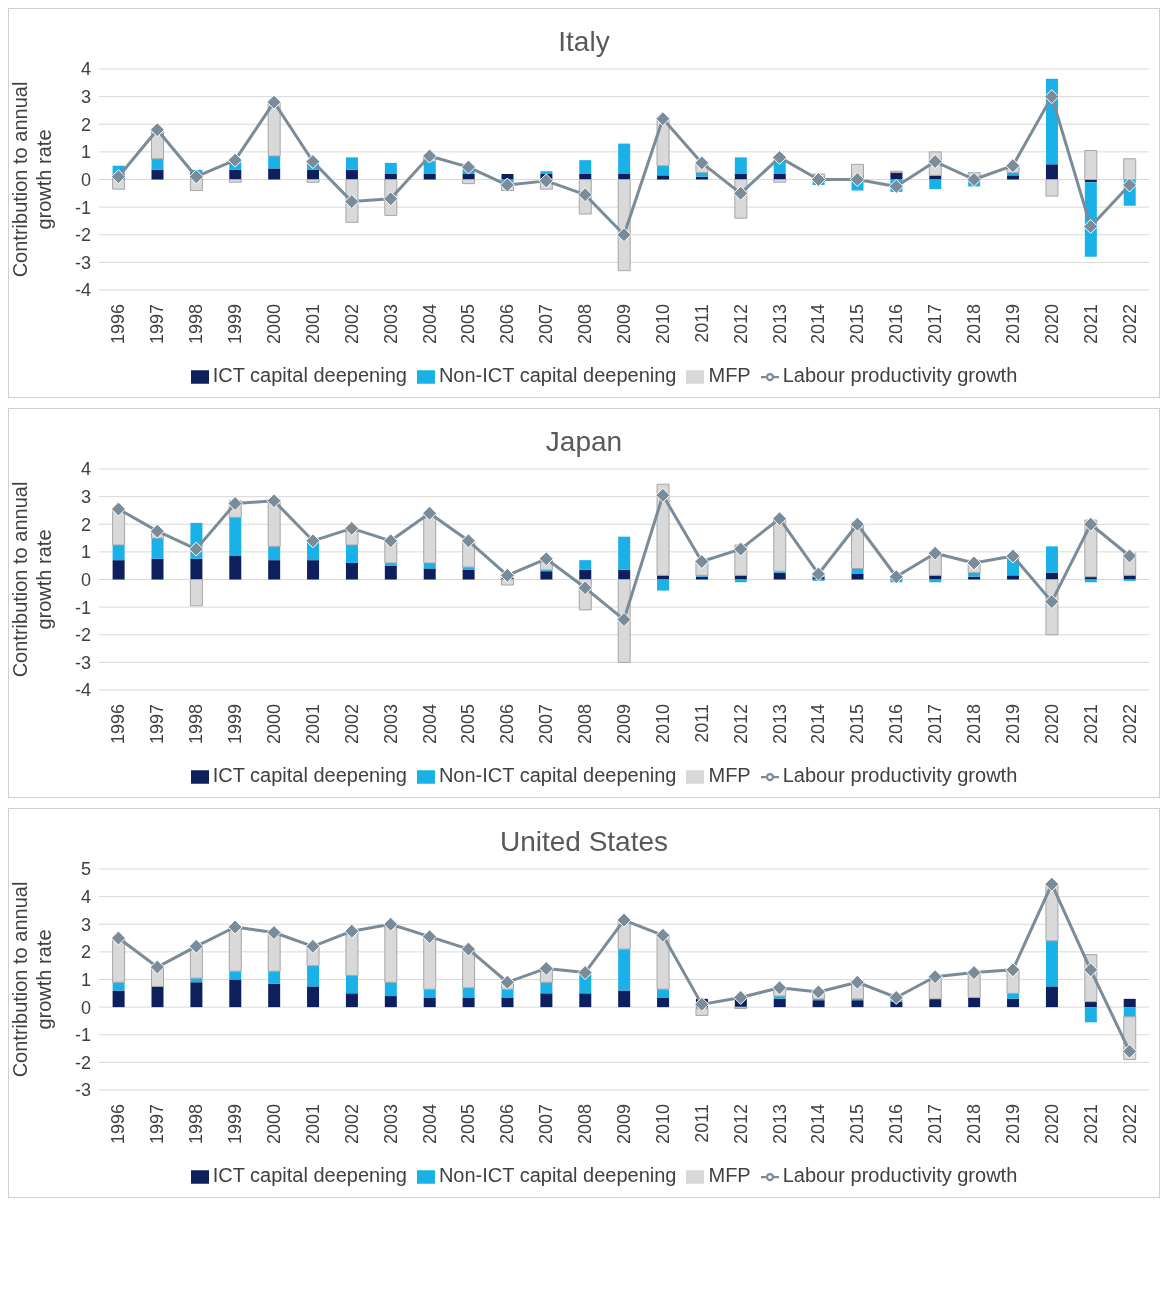 This screenshot has width=1168, height=1302. Describe the element at coordinates (900, 375) in the screenshot. I see `legend-label: Labour productivity growth` at that location.